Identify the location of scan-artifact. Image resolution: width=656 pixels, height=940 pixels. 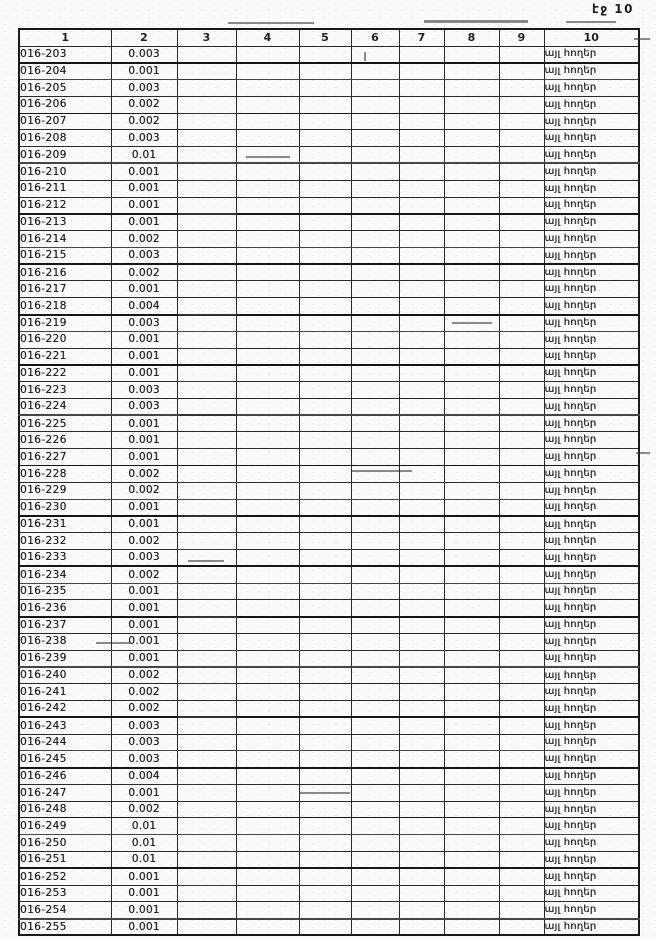
(271, 23).